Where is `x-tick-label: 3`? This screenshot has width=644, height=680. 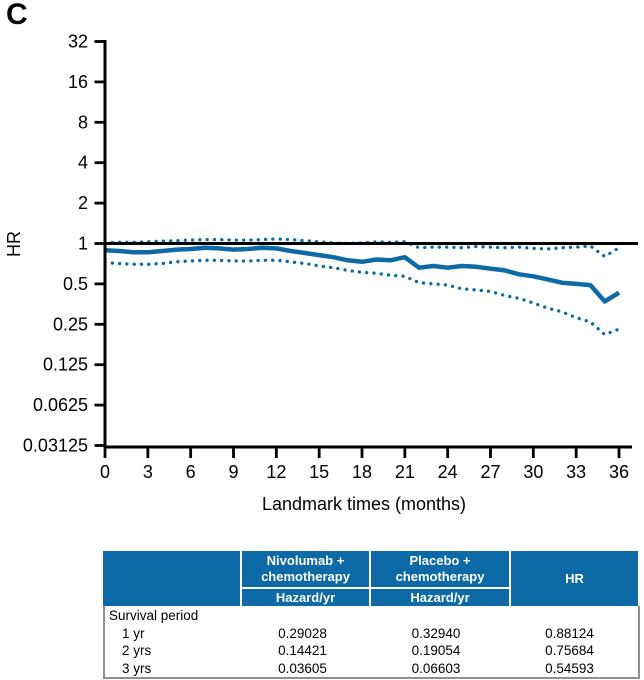
x-tick-label: 3 is located at coordinates (148, 472).